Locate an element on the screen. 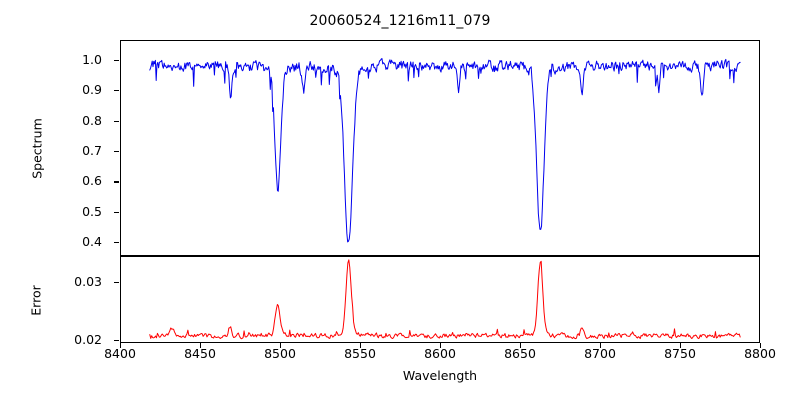  y-tick-label: 0.9 is located at coordinates (92, 89).